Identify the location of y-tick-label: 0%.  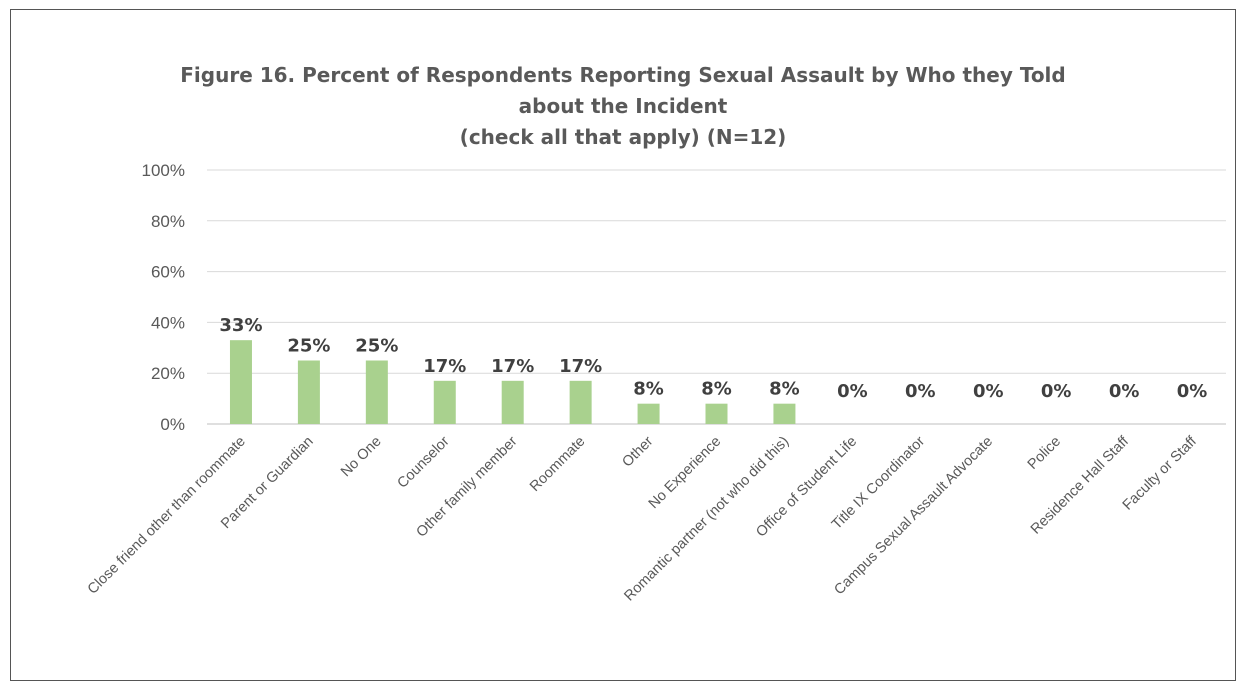
(172, 424).